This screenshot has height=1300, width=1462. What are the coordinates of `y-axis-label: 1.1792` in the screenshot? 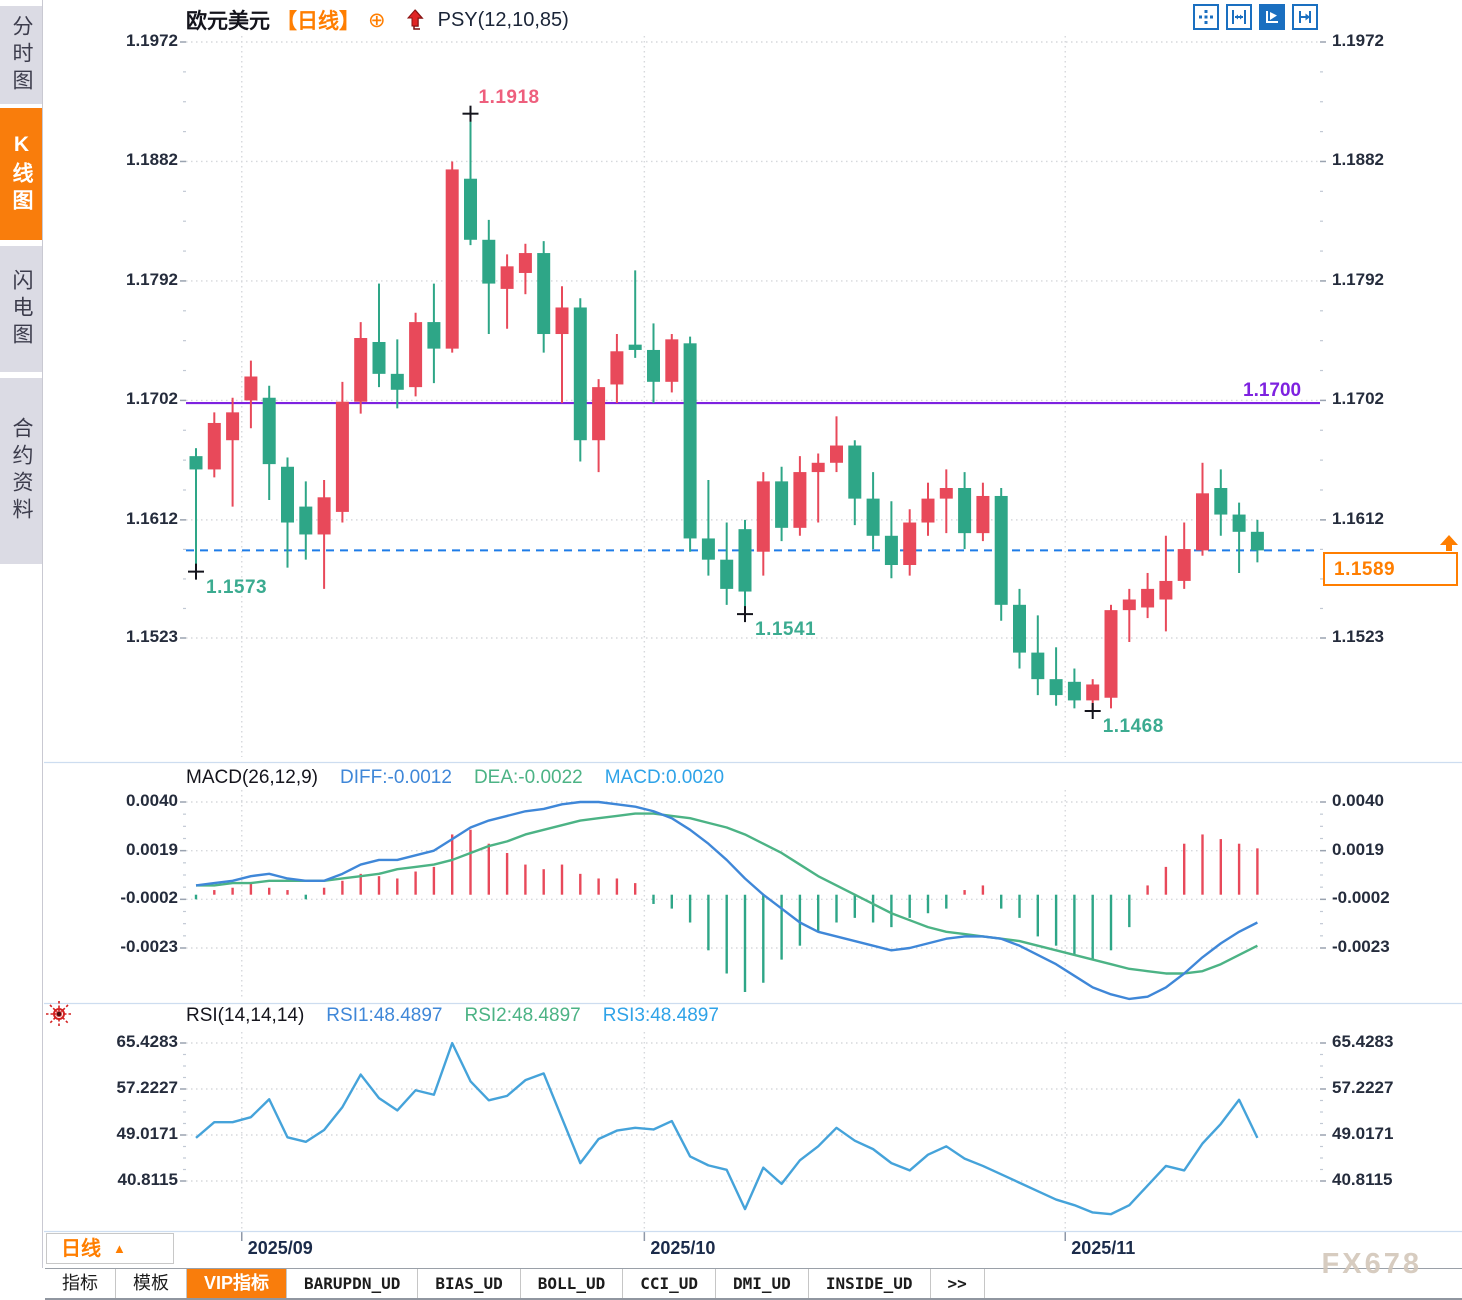 It's located at (152, 279).